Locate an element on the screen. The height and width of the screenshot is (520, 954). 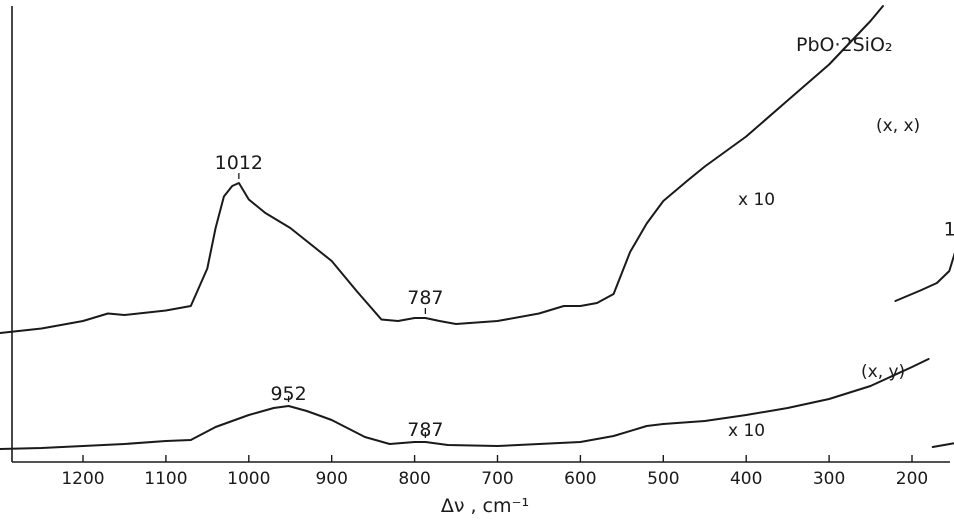
chart-title: PbO·2SiO₂ is located at coordinates (844, 45).